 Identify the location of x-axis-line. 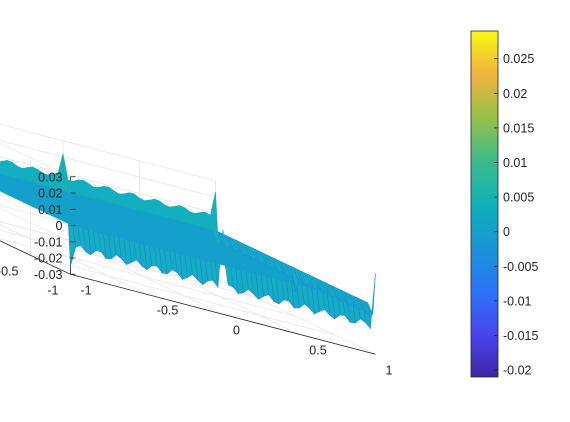
(223, 314).